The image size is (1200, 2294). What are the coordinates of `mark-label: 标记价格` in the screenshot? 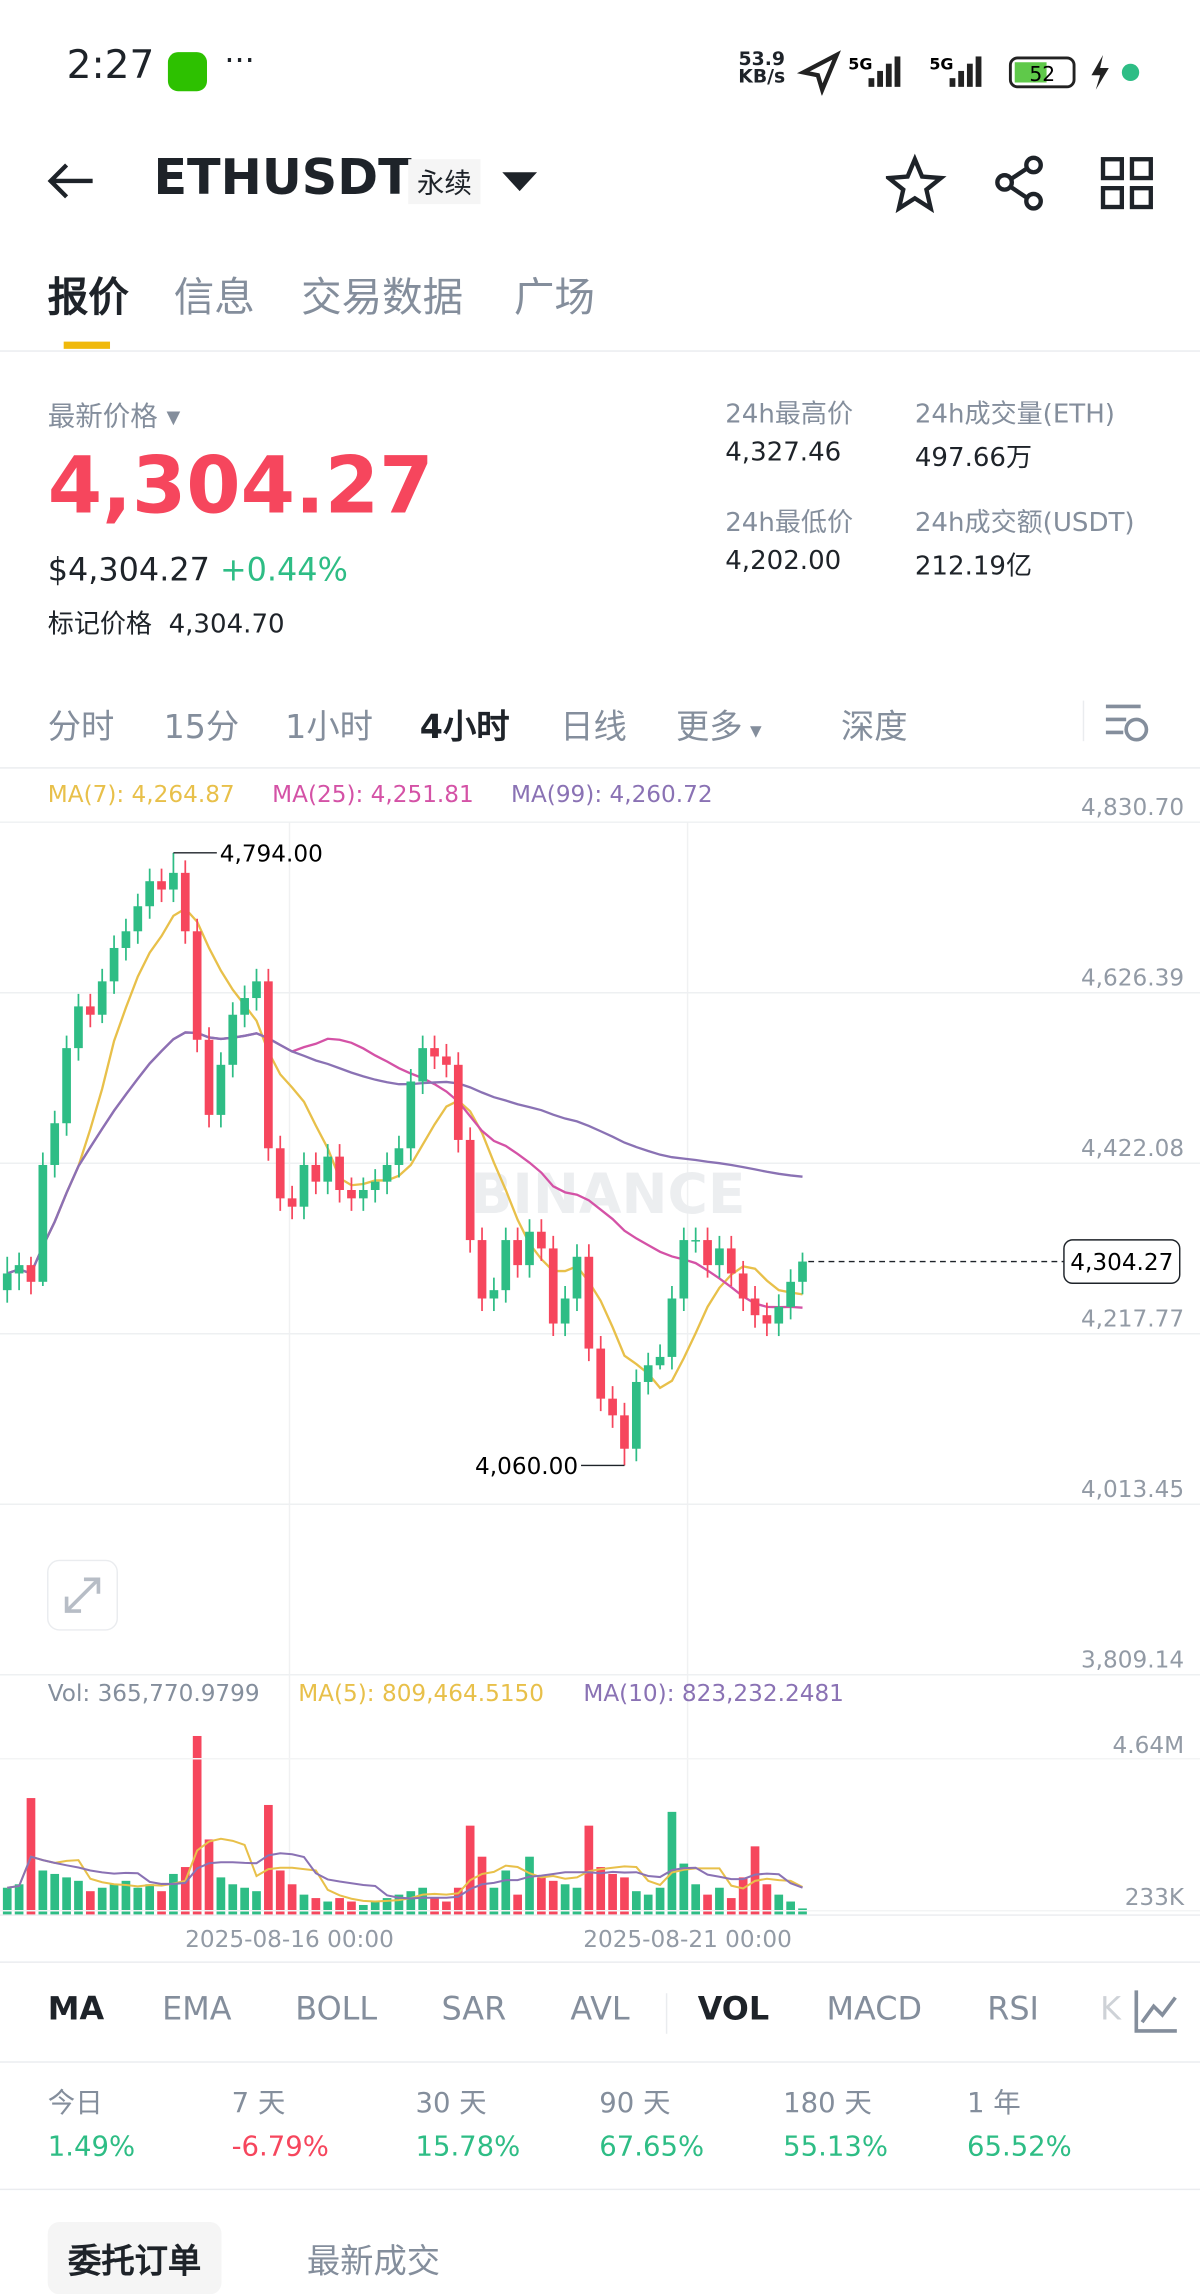 It's located at (99, 624).